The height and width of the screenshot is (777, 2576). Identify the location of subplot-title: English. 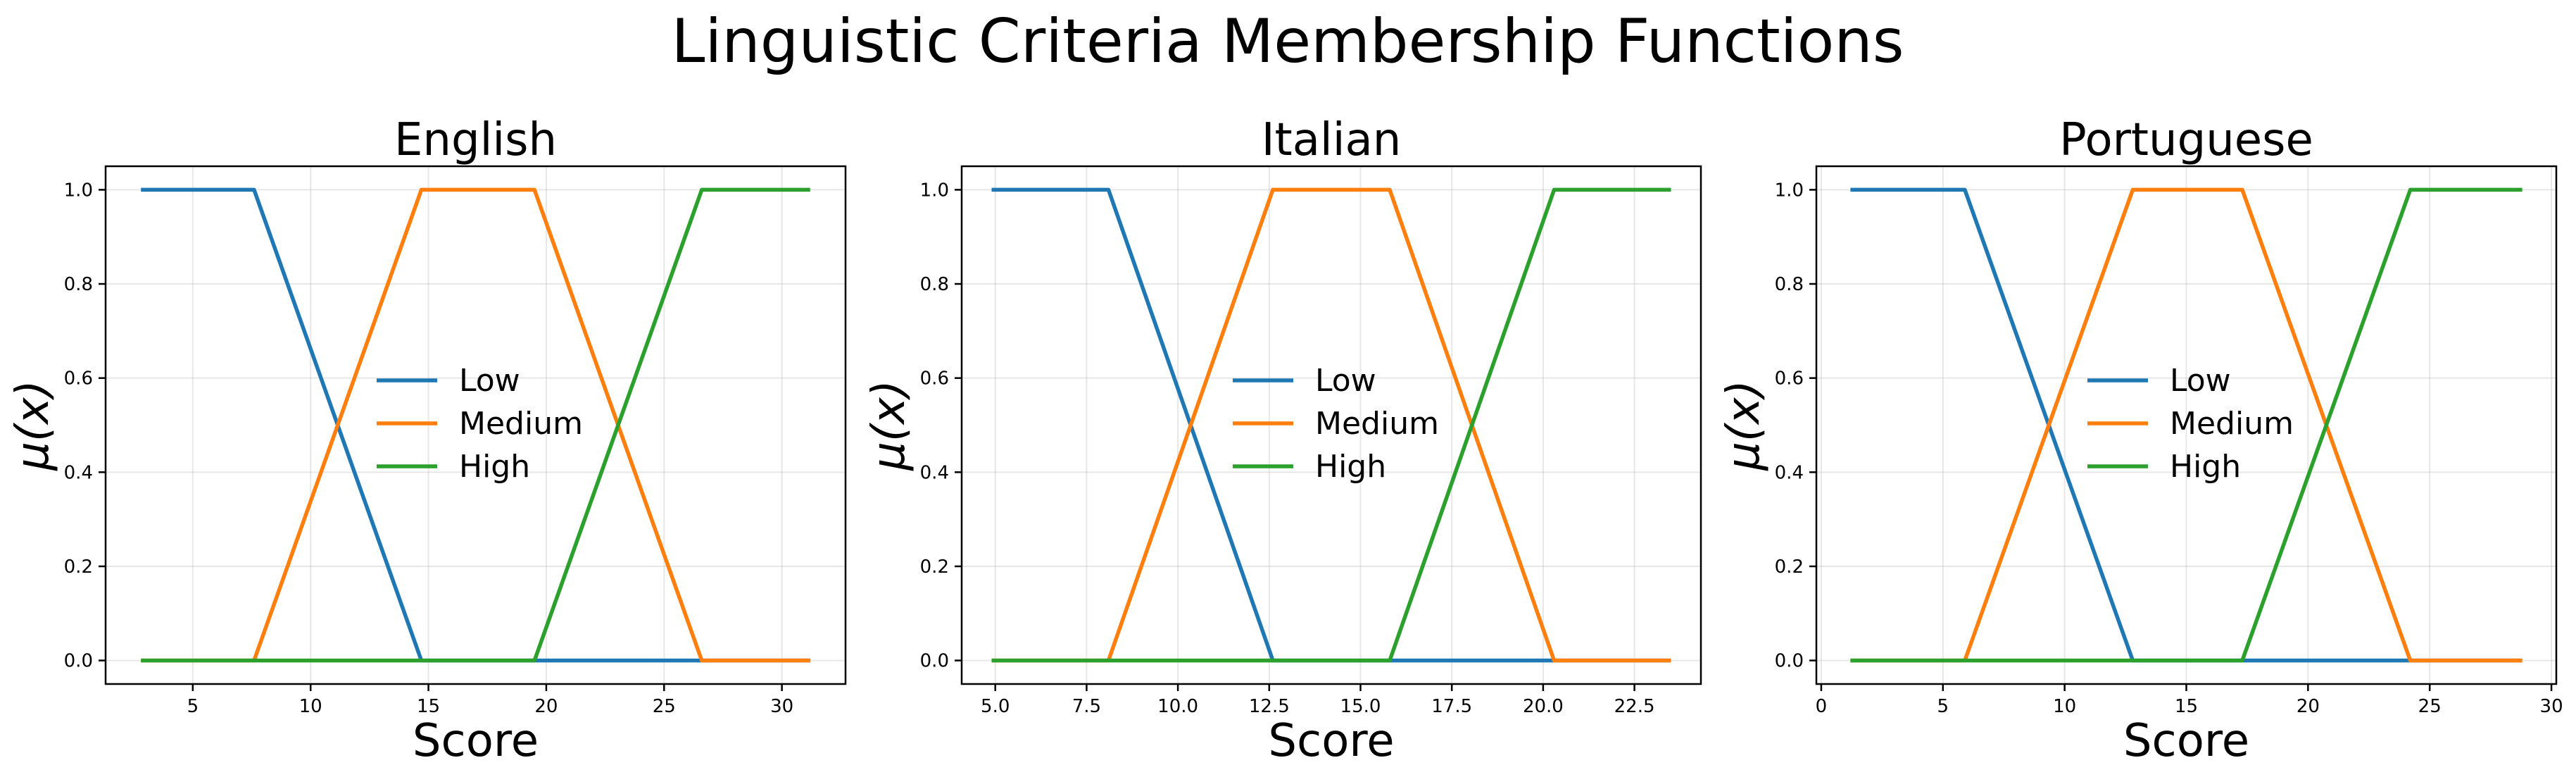
(475, 140).